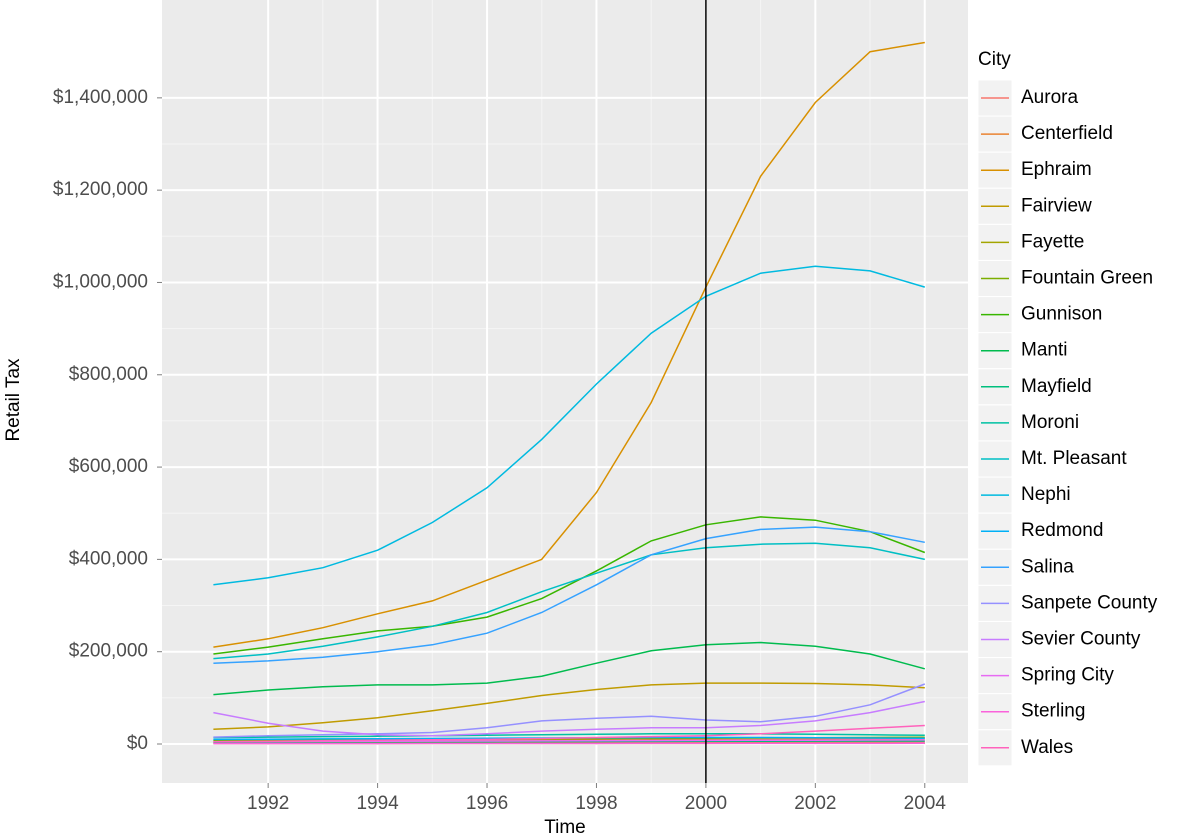 Image resolution: width=1199 pixels, height=840 pixels. I want to click on legend-label: Salina, so click(1047, 566).